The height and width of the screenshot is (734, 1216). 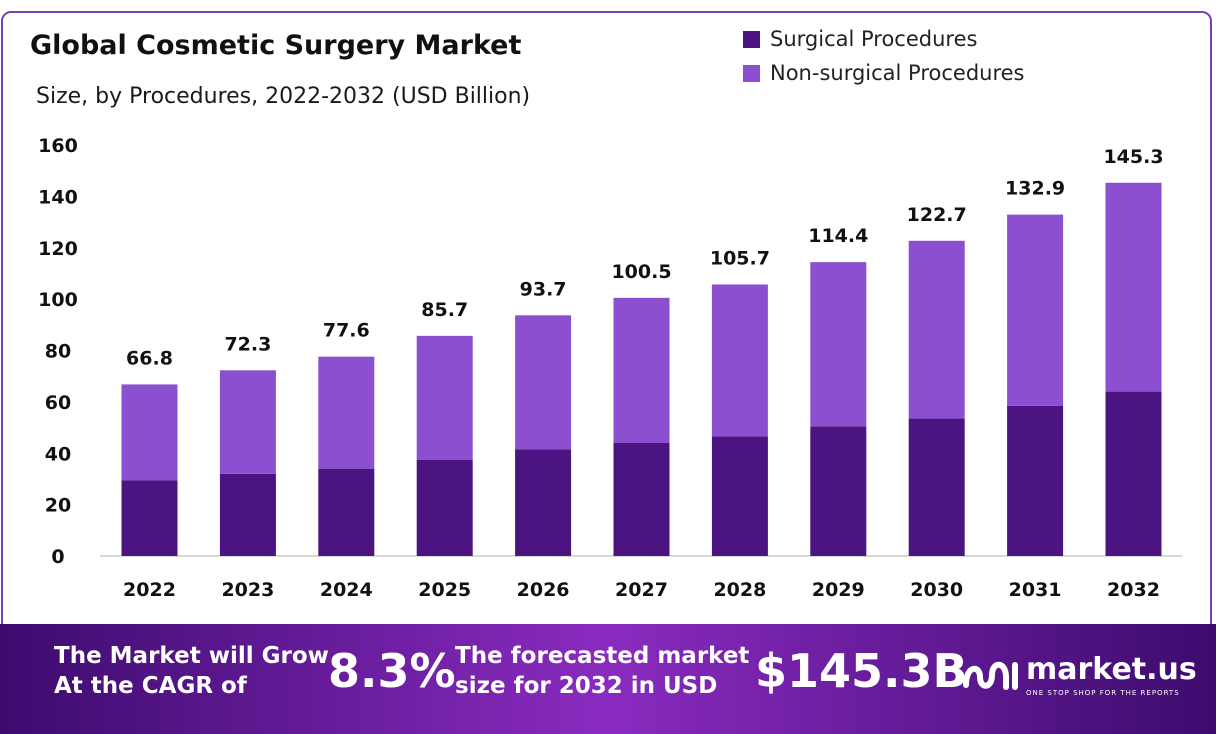 What do you see at coordinates (191, 671) in the screenshot?
I see `cagr-caption: The Market will Grow At the CAGR of` at bounding box center [191, 671].